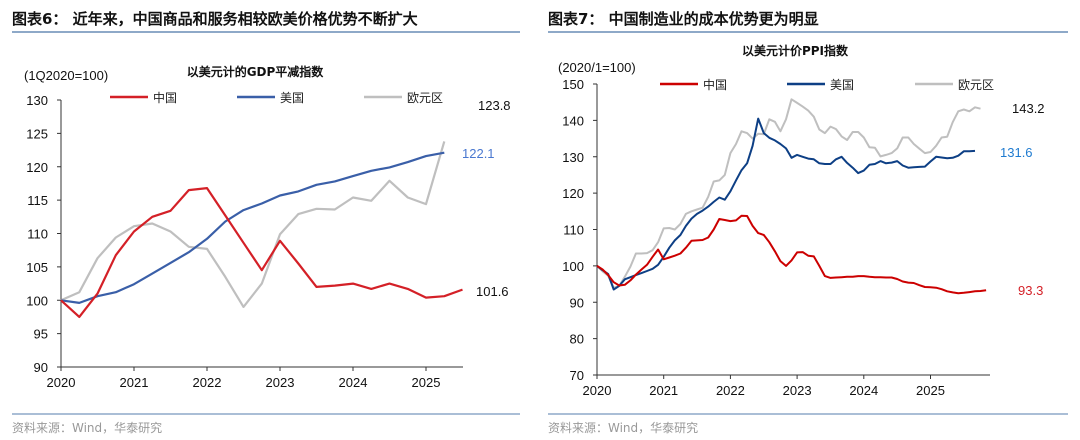  What do you see at coordinates (1028, 108) in the screenshot?
I see `end-value-label: 143.2` at bounding box center [1028, 108].